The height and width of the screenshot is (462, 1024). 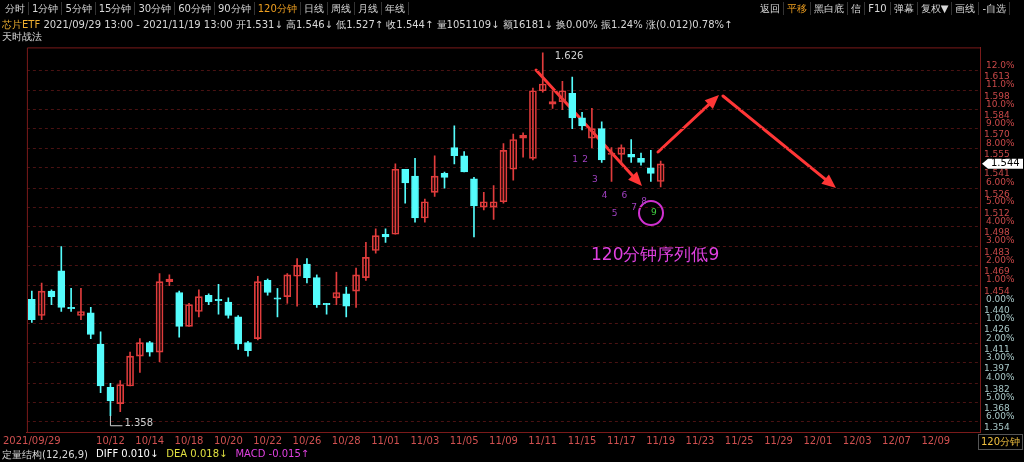 What do you see at coordinates (1001, 142) in the screenshot?
I see `y2-tick-label: 8.00%` at bounding box center [1001, 142].